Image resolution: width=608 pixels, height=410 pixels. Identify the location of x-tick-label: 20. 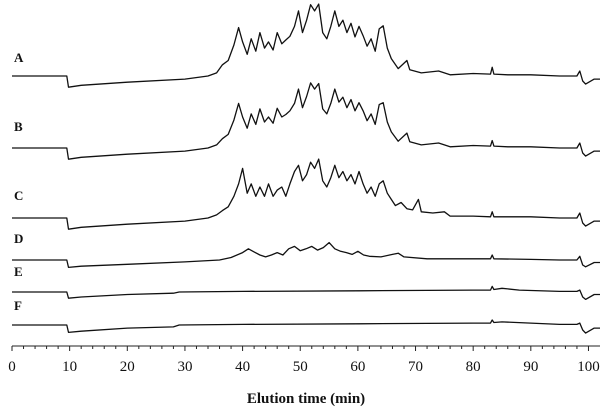
(127, 367).